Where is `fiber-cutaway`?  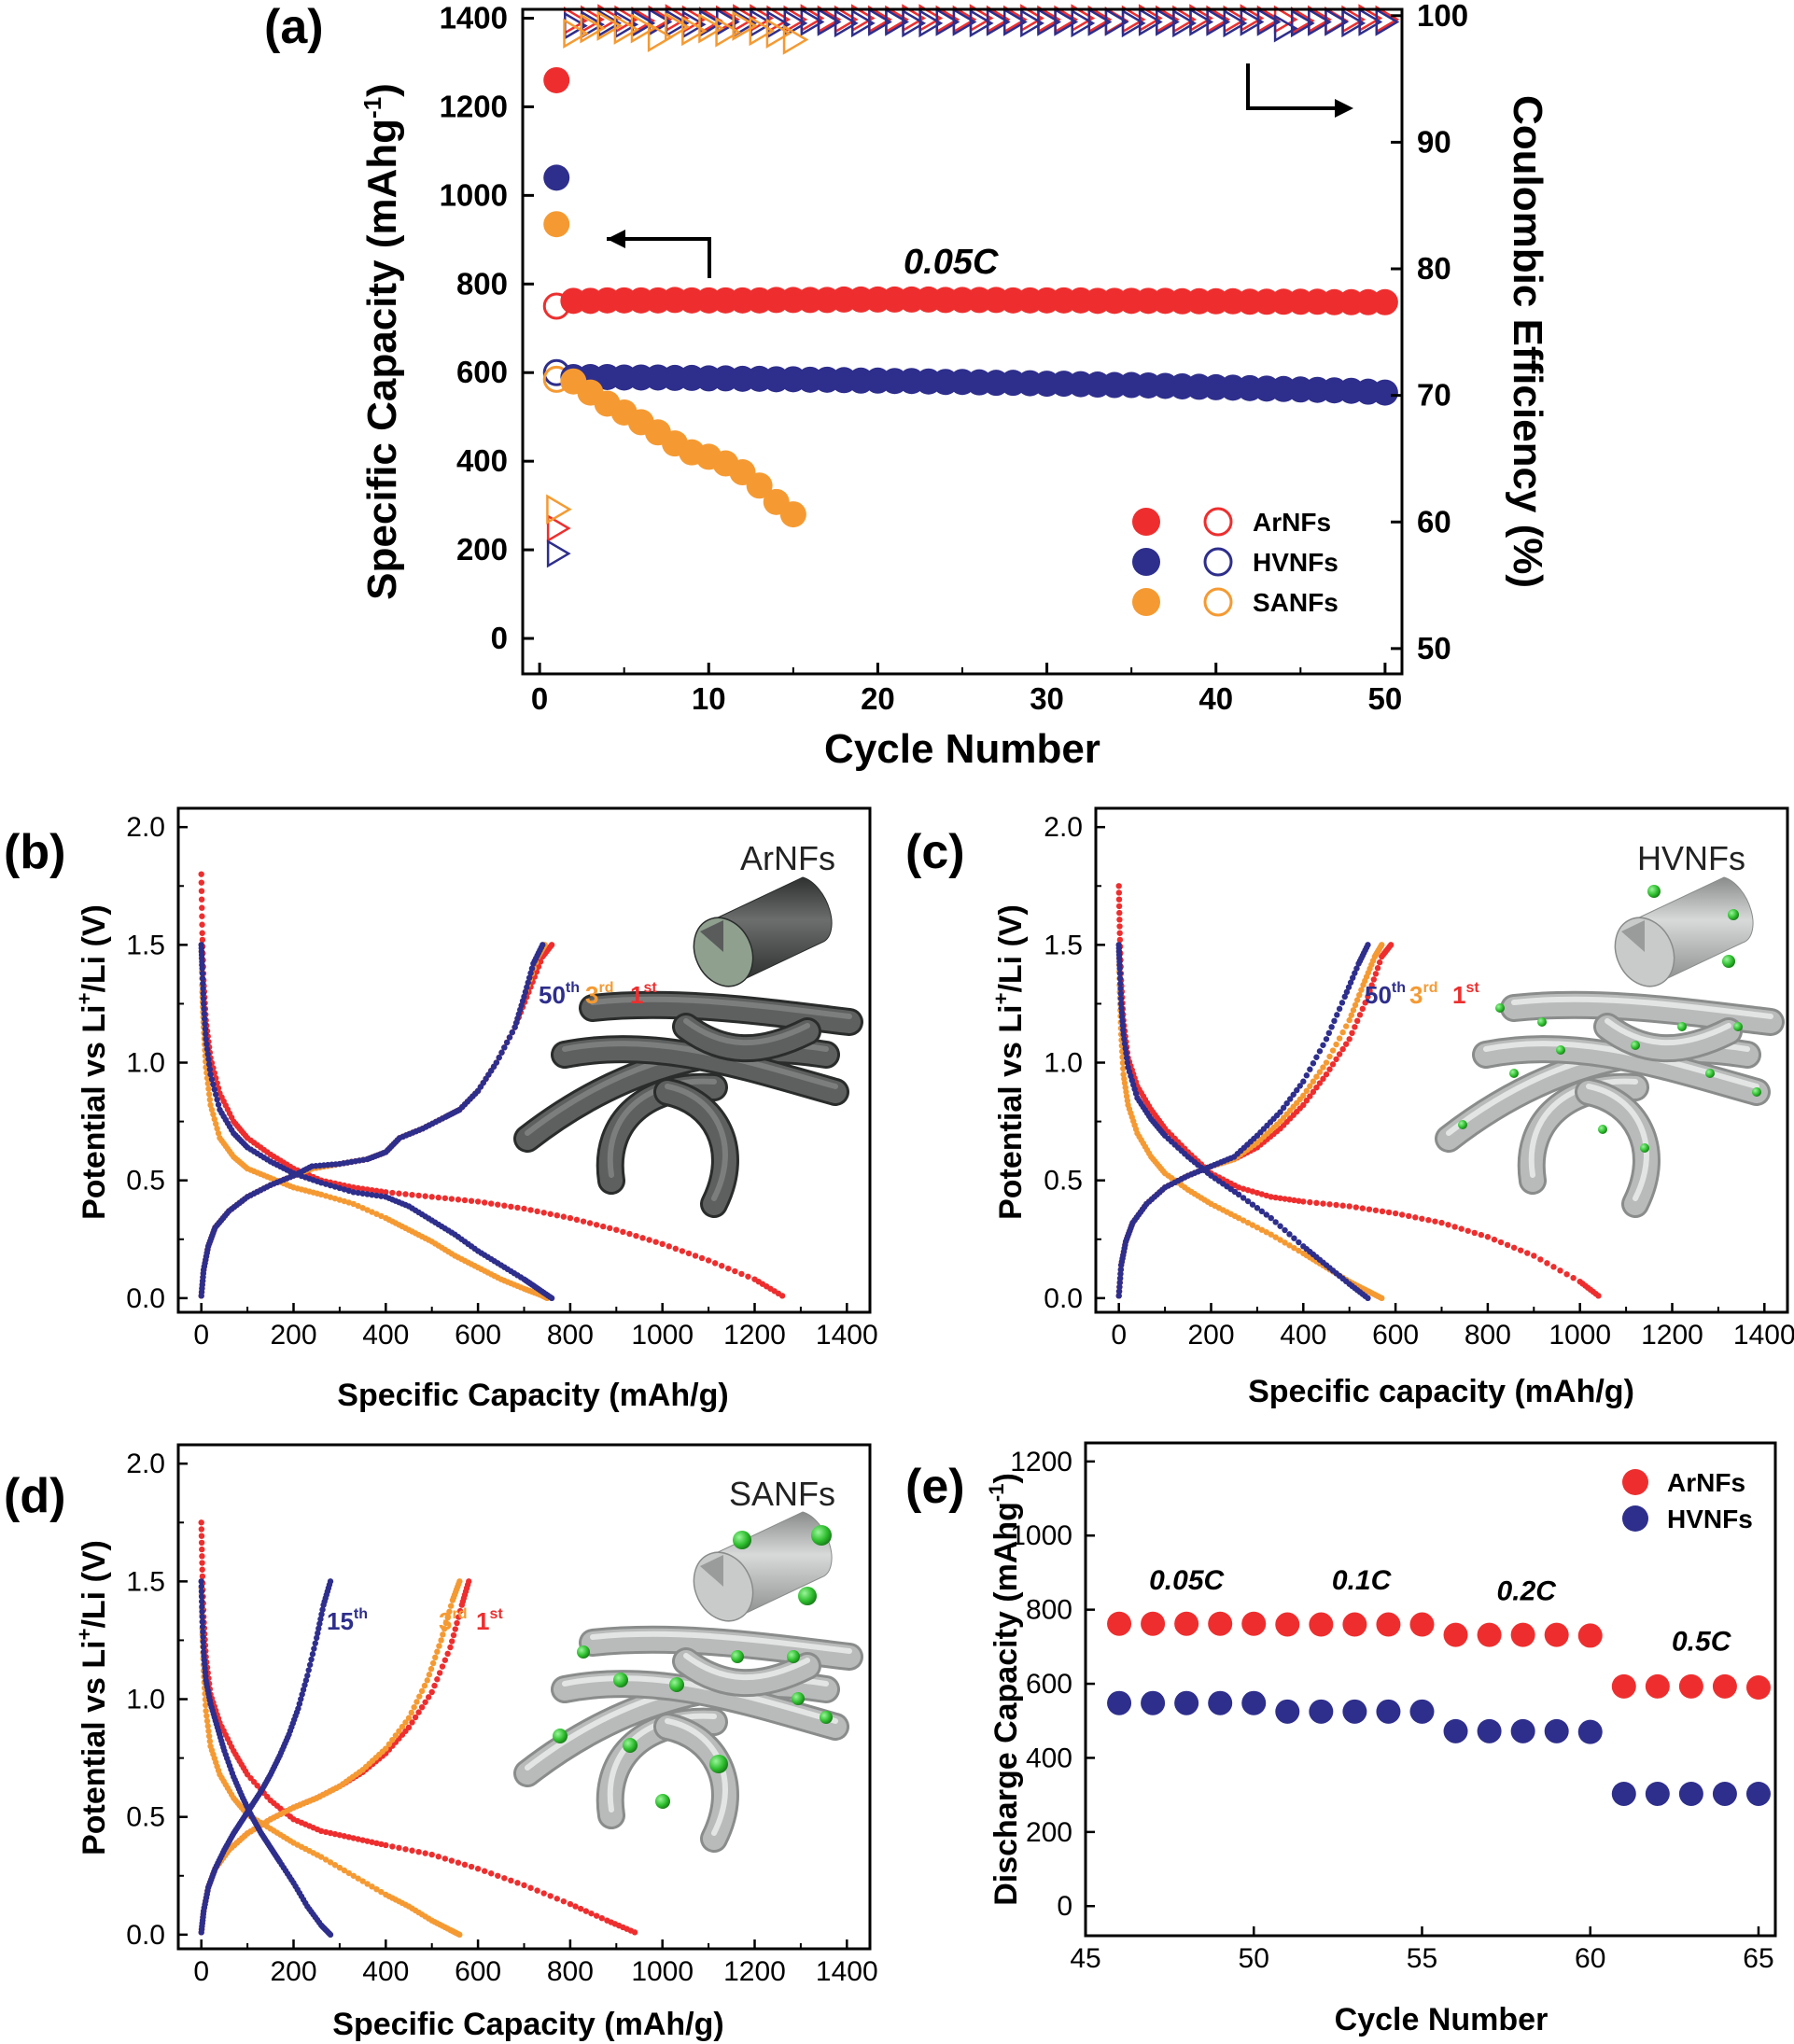
fiber-cutaway is located at coordinates (1633, 936).